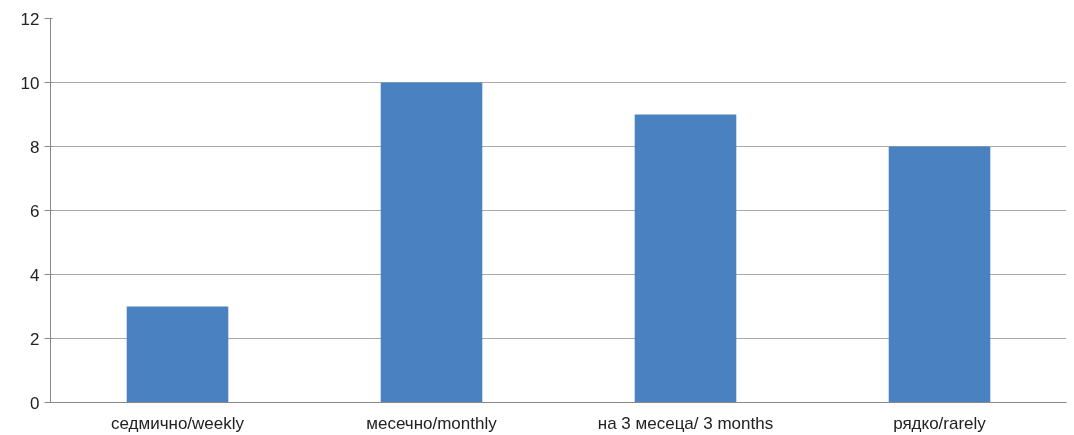  What do you see at coordinates (35, 147) in the screenshot?
I see `y-tick-label: 8` at bounding box center [35, 147].